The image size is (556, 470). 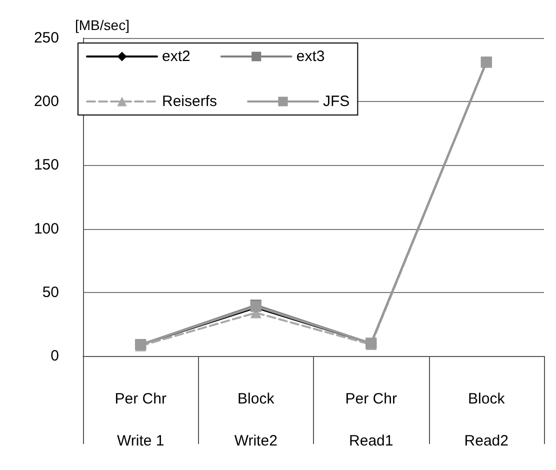 What do you see at coordinates (46, 165) in the screenshot?
I see `y-tick-label: 150` at bounding box center [46, 165].